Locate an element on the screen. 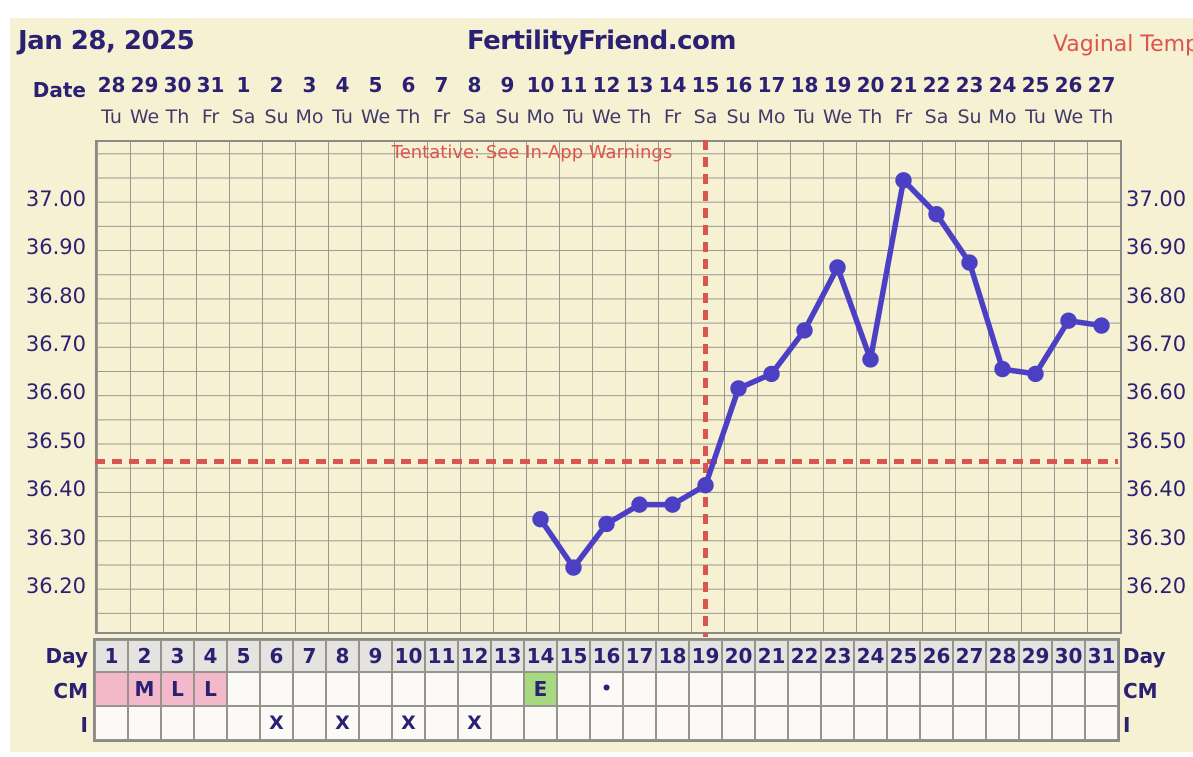 The image size is (1193, 757). day-cell-7: 7 is located at coordinates (309, 656).